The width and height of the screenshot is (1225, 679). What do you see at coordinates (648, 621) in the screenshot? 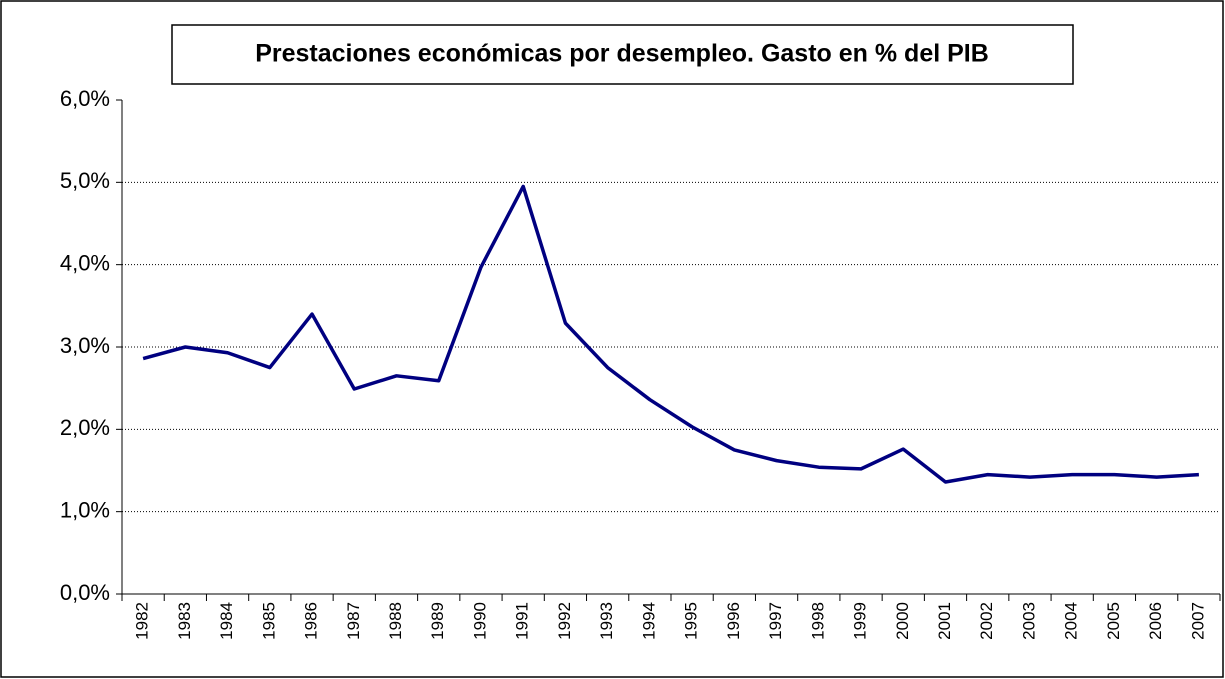
I see `x-tick-label: 1994` at bounding box center [648, 621].